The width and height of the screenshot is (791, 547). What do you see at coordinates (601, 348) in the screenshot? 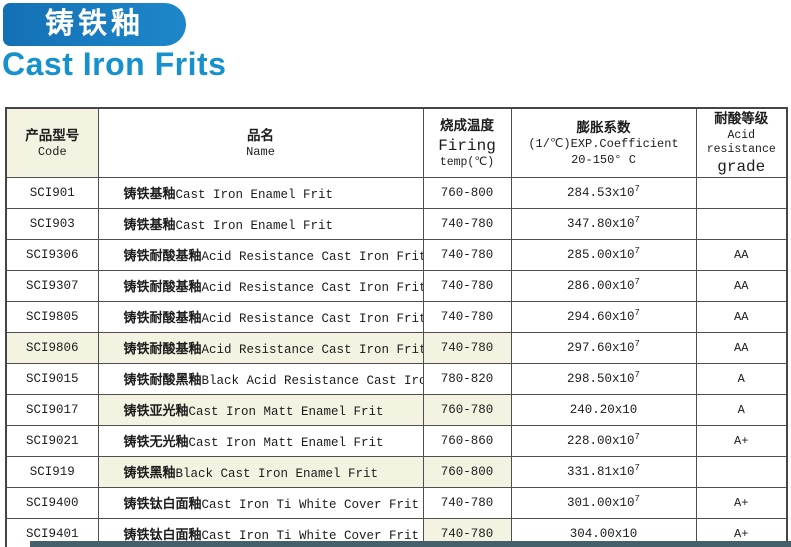
I see `expansion-value: 297.60x10` at bounding box center [601, 348].